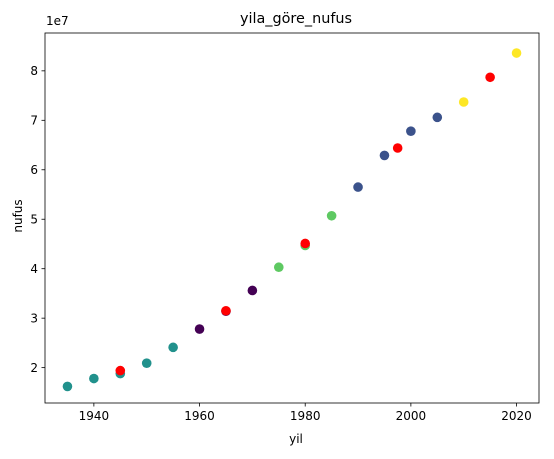  Describe the element at coordinates (296, 19) in the screenshot. I see `chart-title: yila_göre_nufus` at that location.